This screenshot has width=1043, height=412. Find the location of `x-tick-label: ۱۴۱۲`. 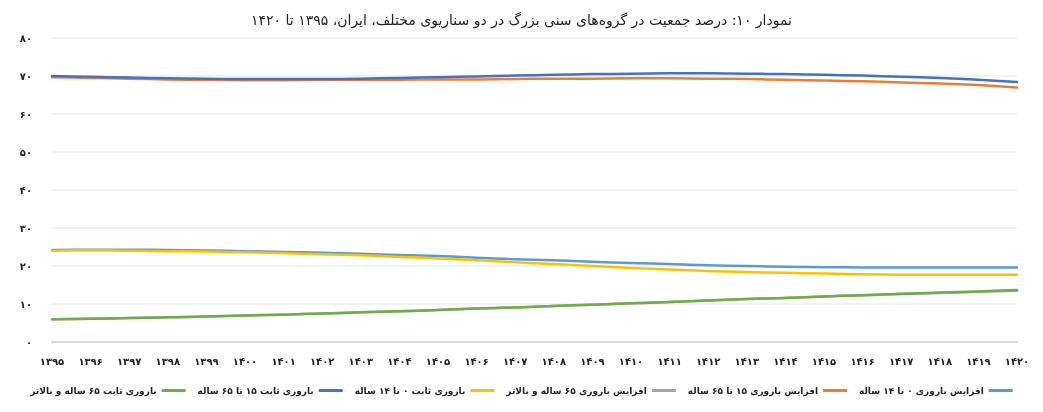

x-tick-label: ۱۴۱۲ is located at coordinates (708, 361).